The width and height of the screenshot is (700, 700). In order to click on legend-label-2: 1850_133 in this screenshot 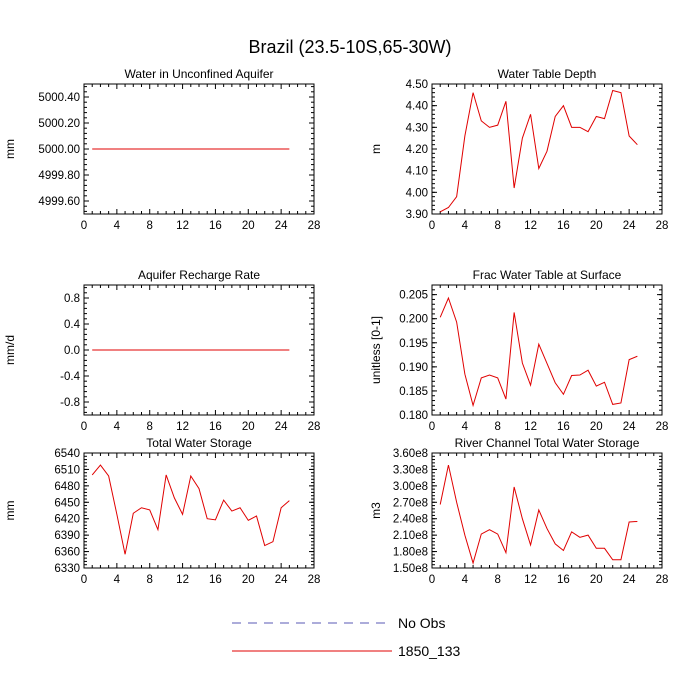, I will do `click(429, 651)`.